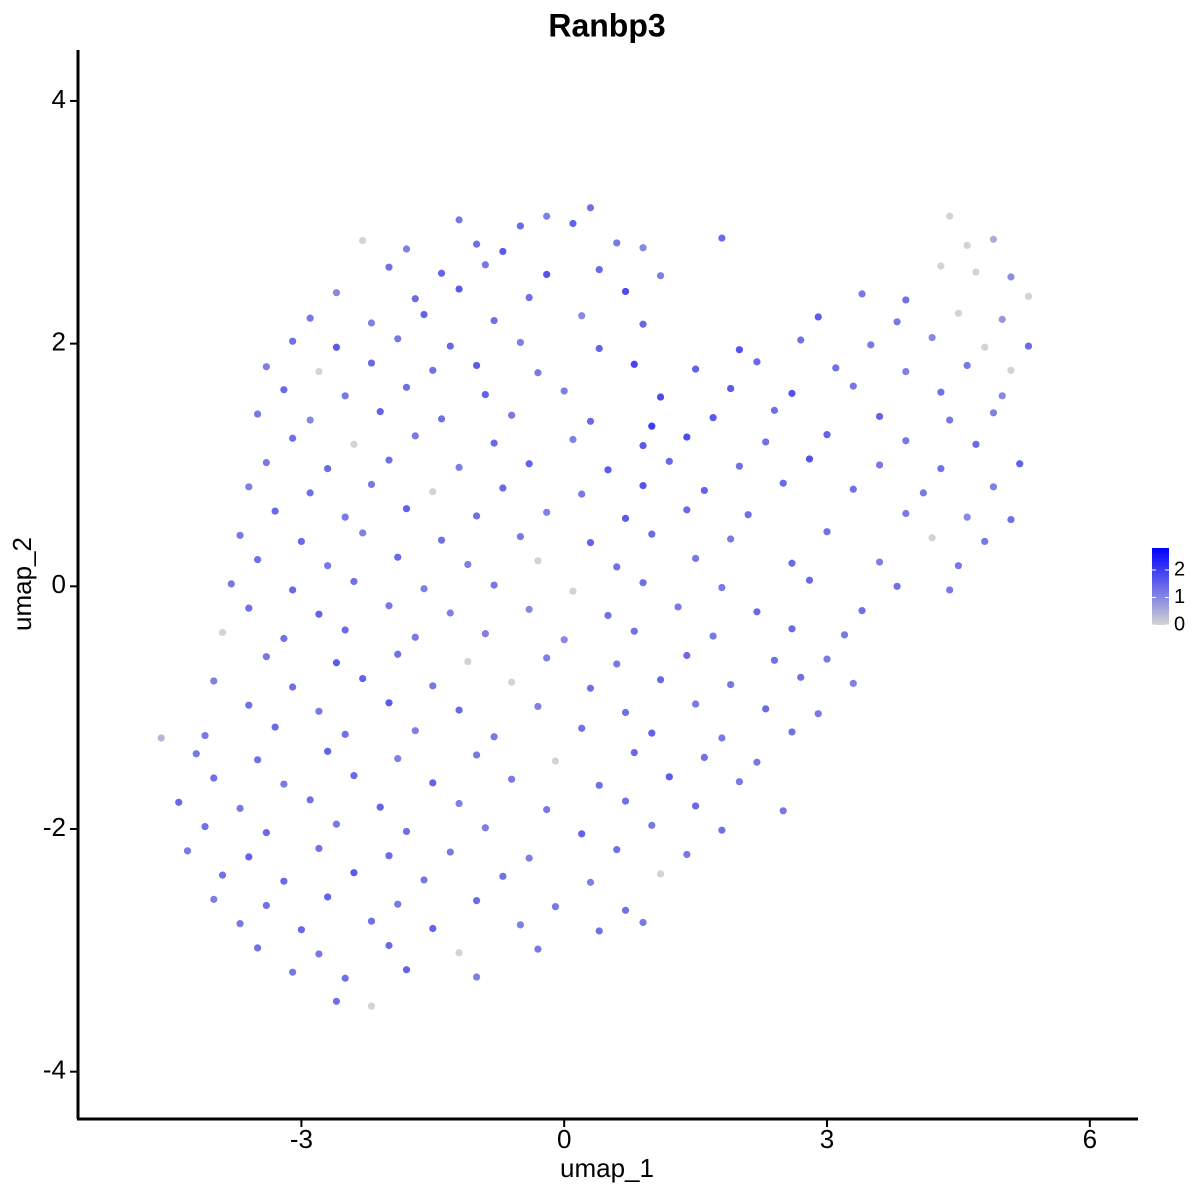 Image resolution: width=1200 pixels, height=1200 pixels. I want to click on x-tick-label: 0, so click(564, 1139).